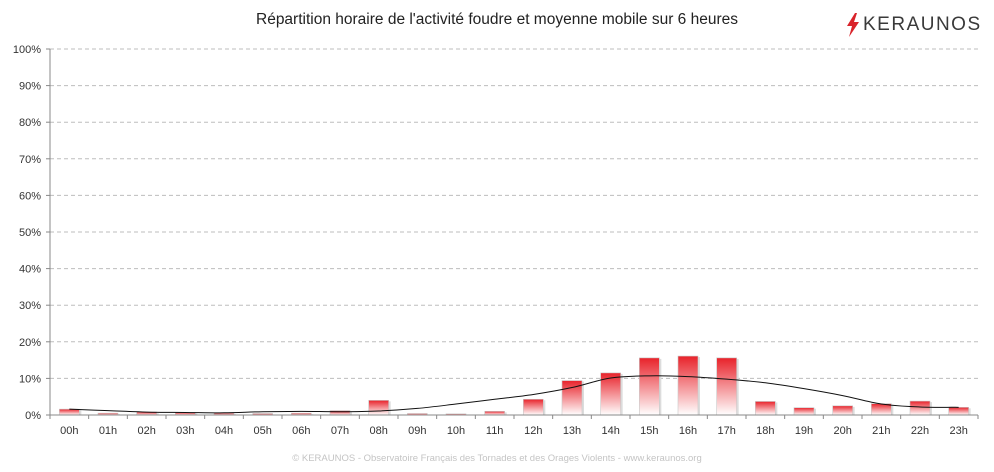 Image resolution: width=994 pixels, height=472 pixels. Describe the element at coordinates (881, 431) in the screenshot. I see `x-tick-label: 21h` at that location.